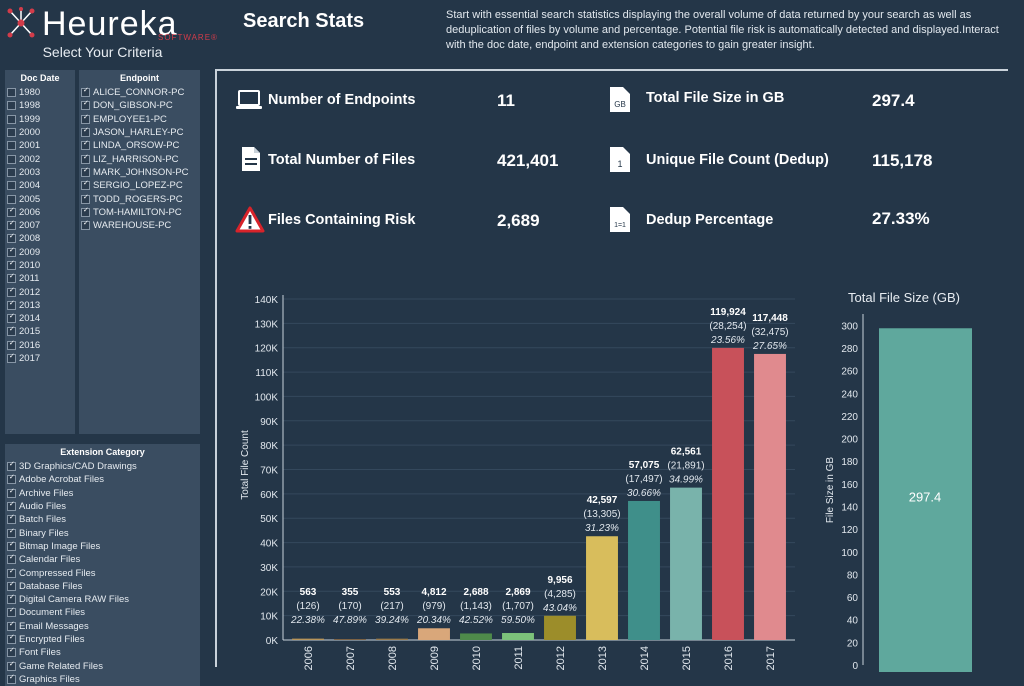 The height and width of the screenshot is (686, 1024). What do you see at coordinates (102, 559) in the screenshot?
I see `extension-option: Calendar Files` at bounding box center [102, 559].